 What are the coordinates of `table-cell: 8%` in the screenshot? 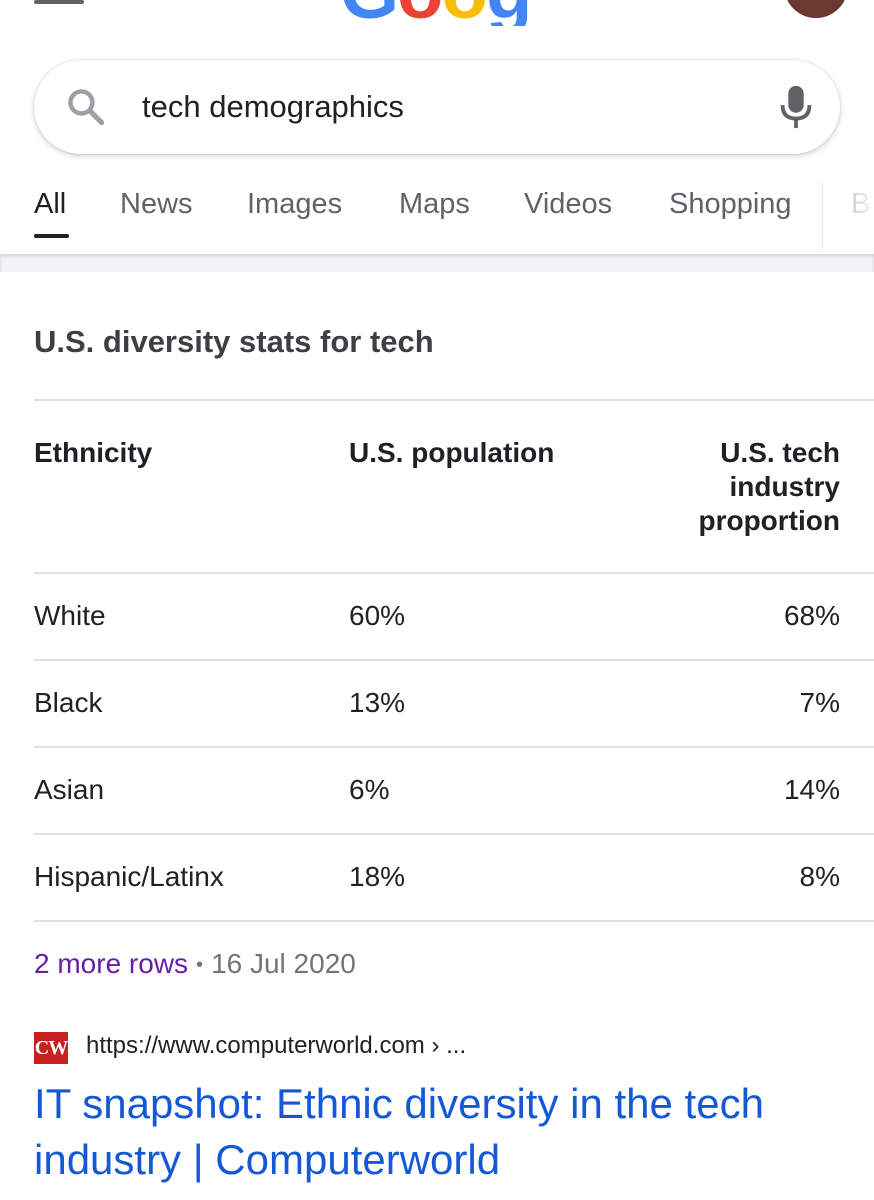 It's located at (819, 876).